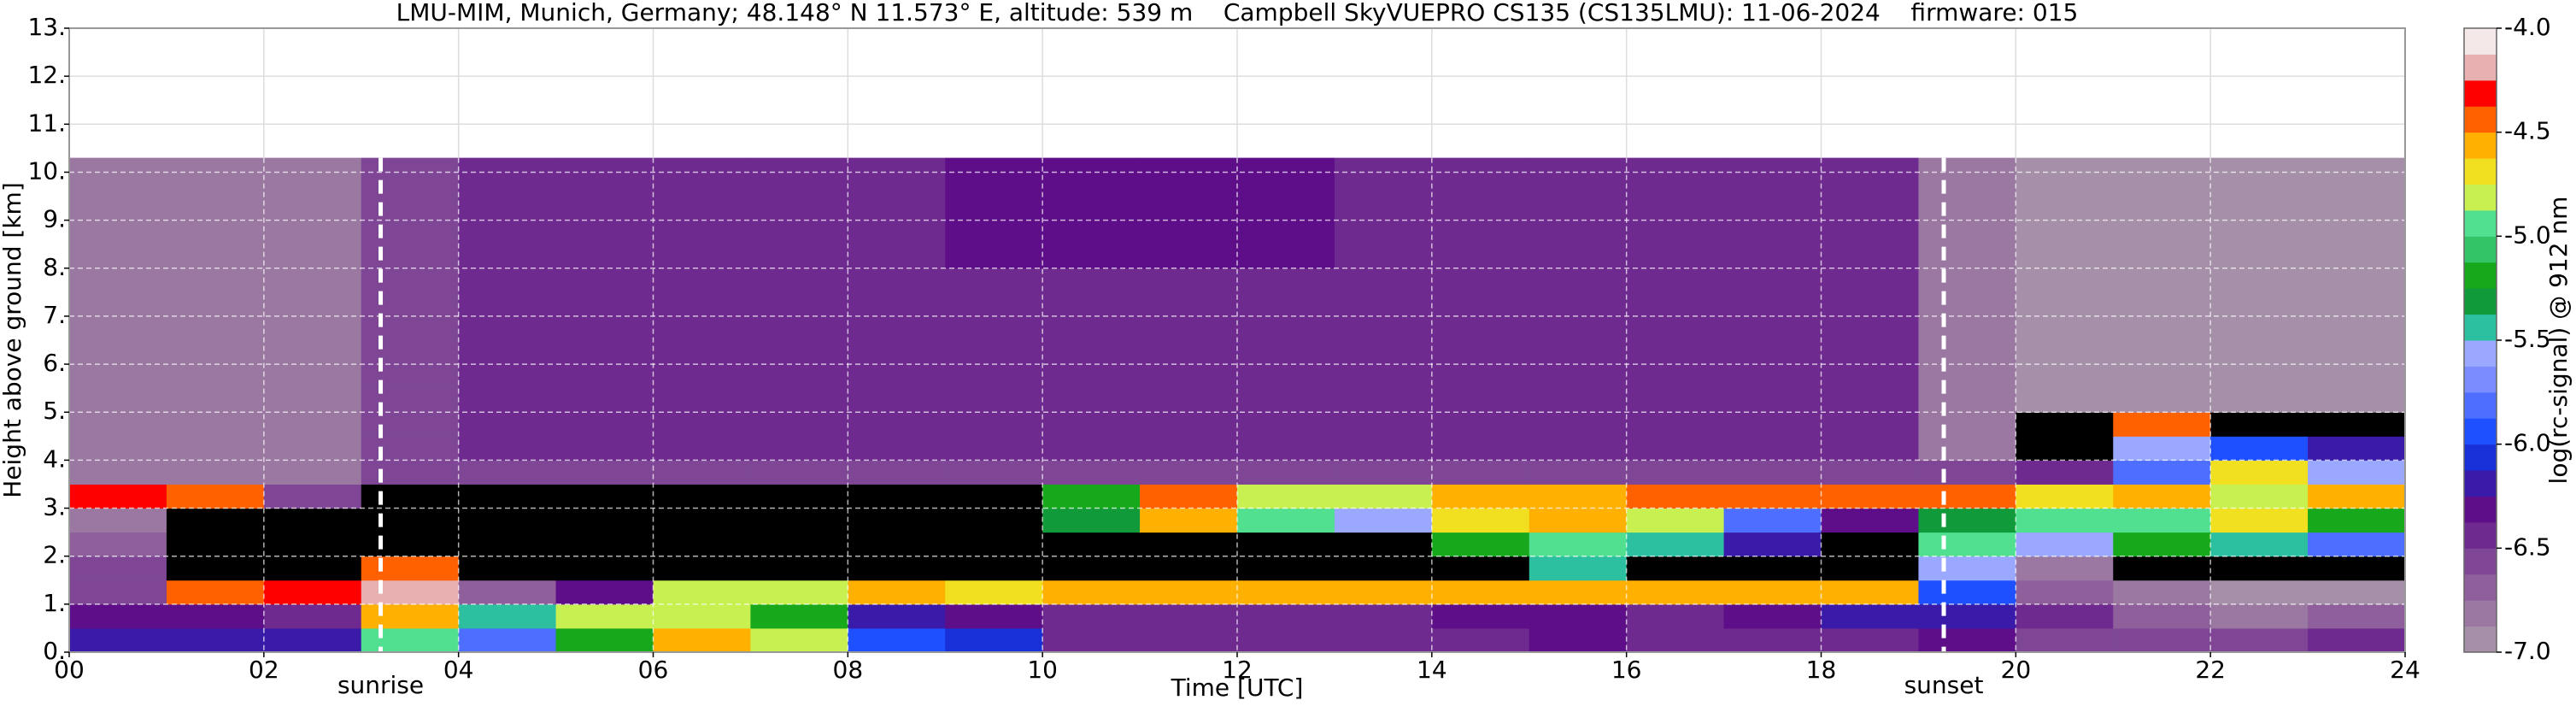 Image resolution: width=2576 pixels, height=706 pixels. I want to click on y-tick-label: 13., so click(46, 27).